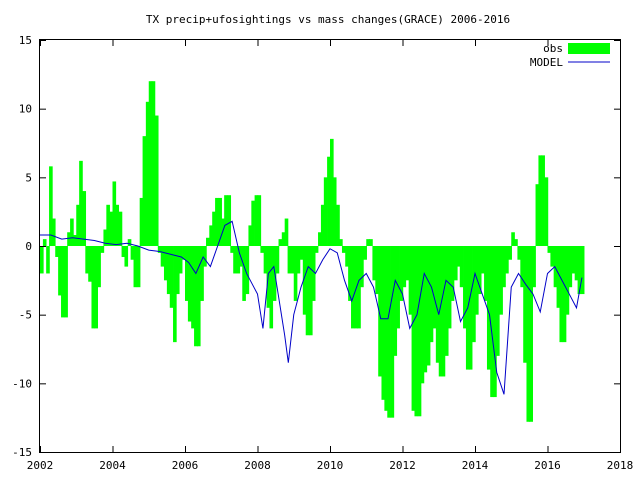 The image size is (640, 480). I want to click on legend-swatch-obs, so click(589, 48).